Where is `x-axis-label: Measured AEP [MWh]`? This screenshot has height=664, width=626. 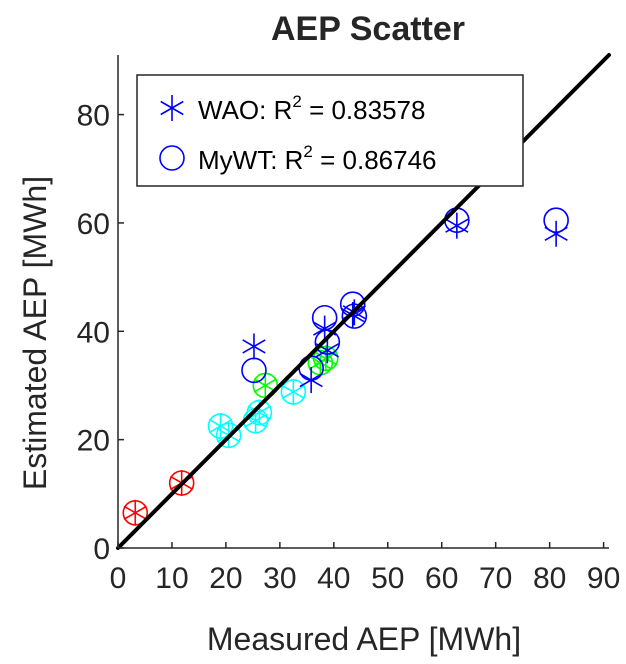 x-axis-label: Measured AEP [MWh] is located at coordinates (364, 639).